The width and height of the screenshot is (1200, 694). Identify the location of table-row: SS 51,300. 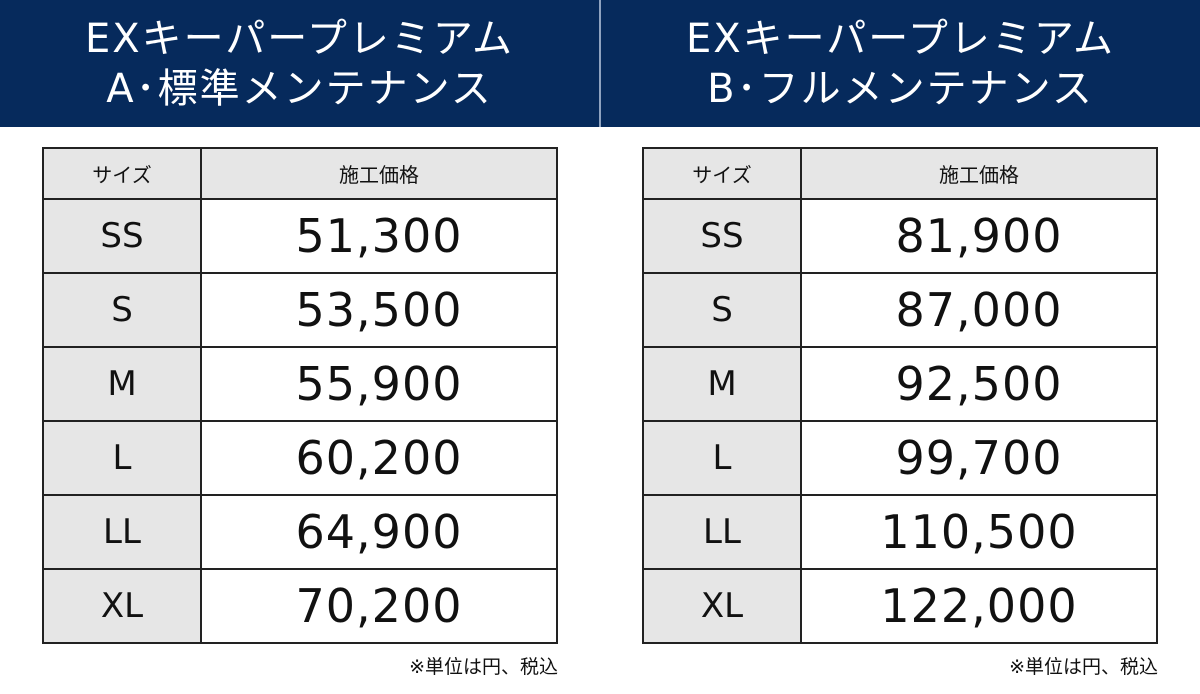
(300, 236).